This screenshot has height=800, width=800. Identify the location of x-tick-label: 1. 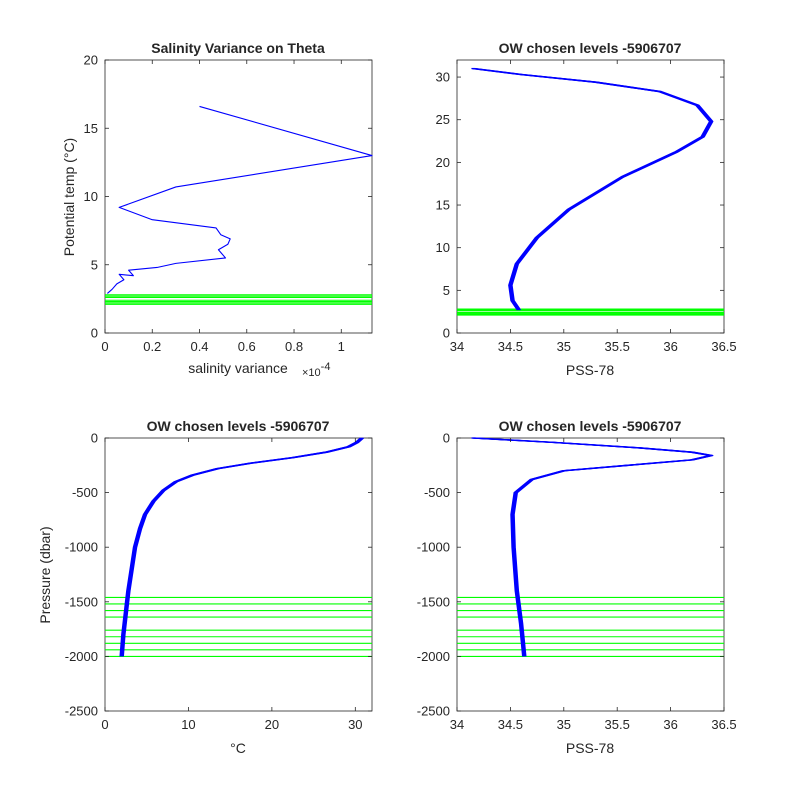
(341, 346).